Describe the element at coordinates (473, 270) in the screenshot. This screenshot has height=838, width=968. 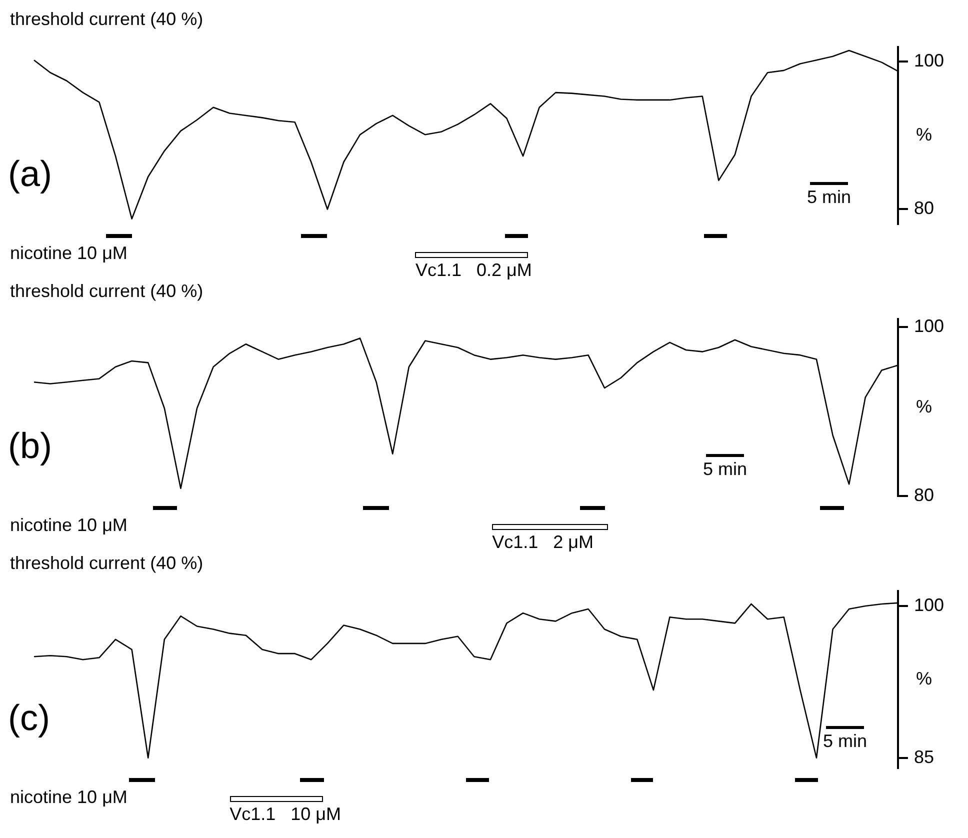
I see `text: Vc1.1 0.2 μM` at that location.